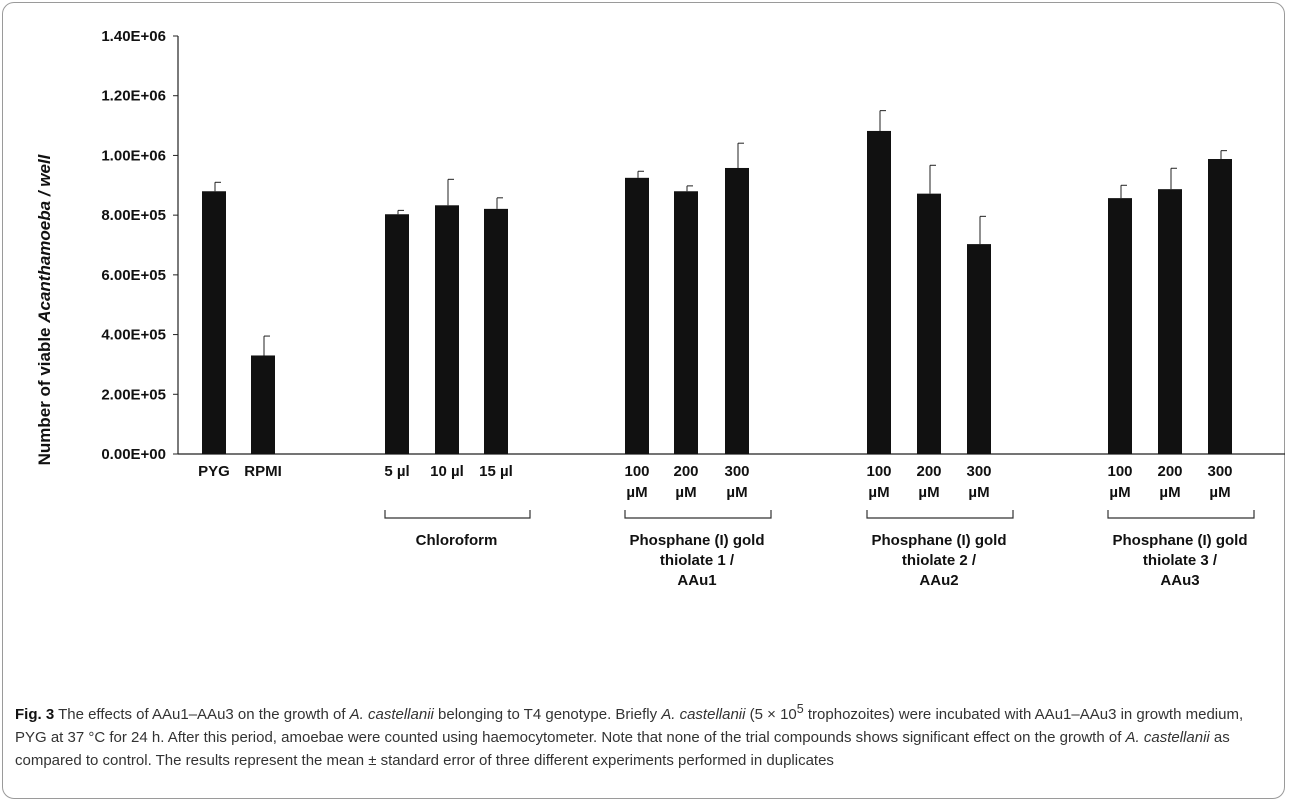 This screenshot has height=803, width=1290. What do you see at coordinates (133, 394) in the screenshot?
I see `y-tick-label: 2.00E+05` at bounding box center [133, 394].